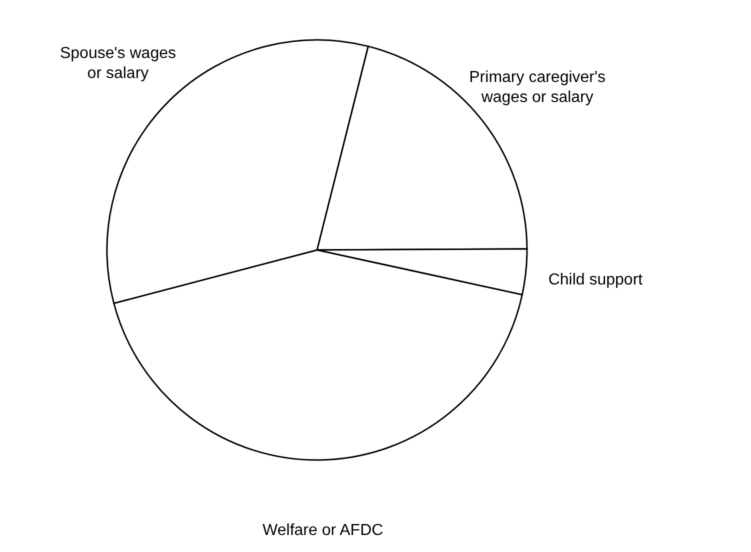  Describe the element at coordinates (596, 279) in the screenshot. I see `slice-label: Child support` at that location.